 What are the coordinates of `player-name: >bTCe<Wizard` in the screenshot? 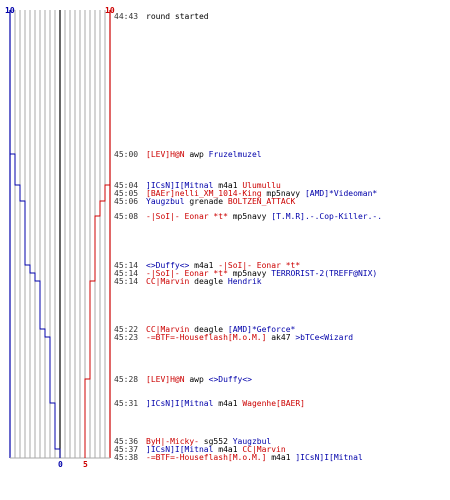 It's located at (324, 337).